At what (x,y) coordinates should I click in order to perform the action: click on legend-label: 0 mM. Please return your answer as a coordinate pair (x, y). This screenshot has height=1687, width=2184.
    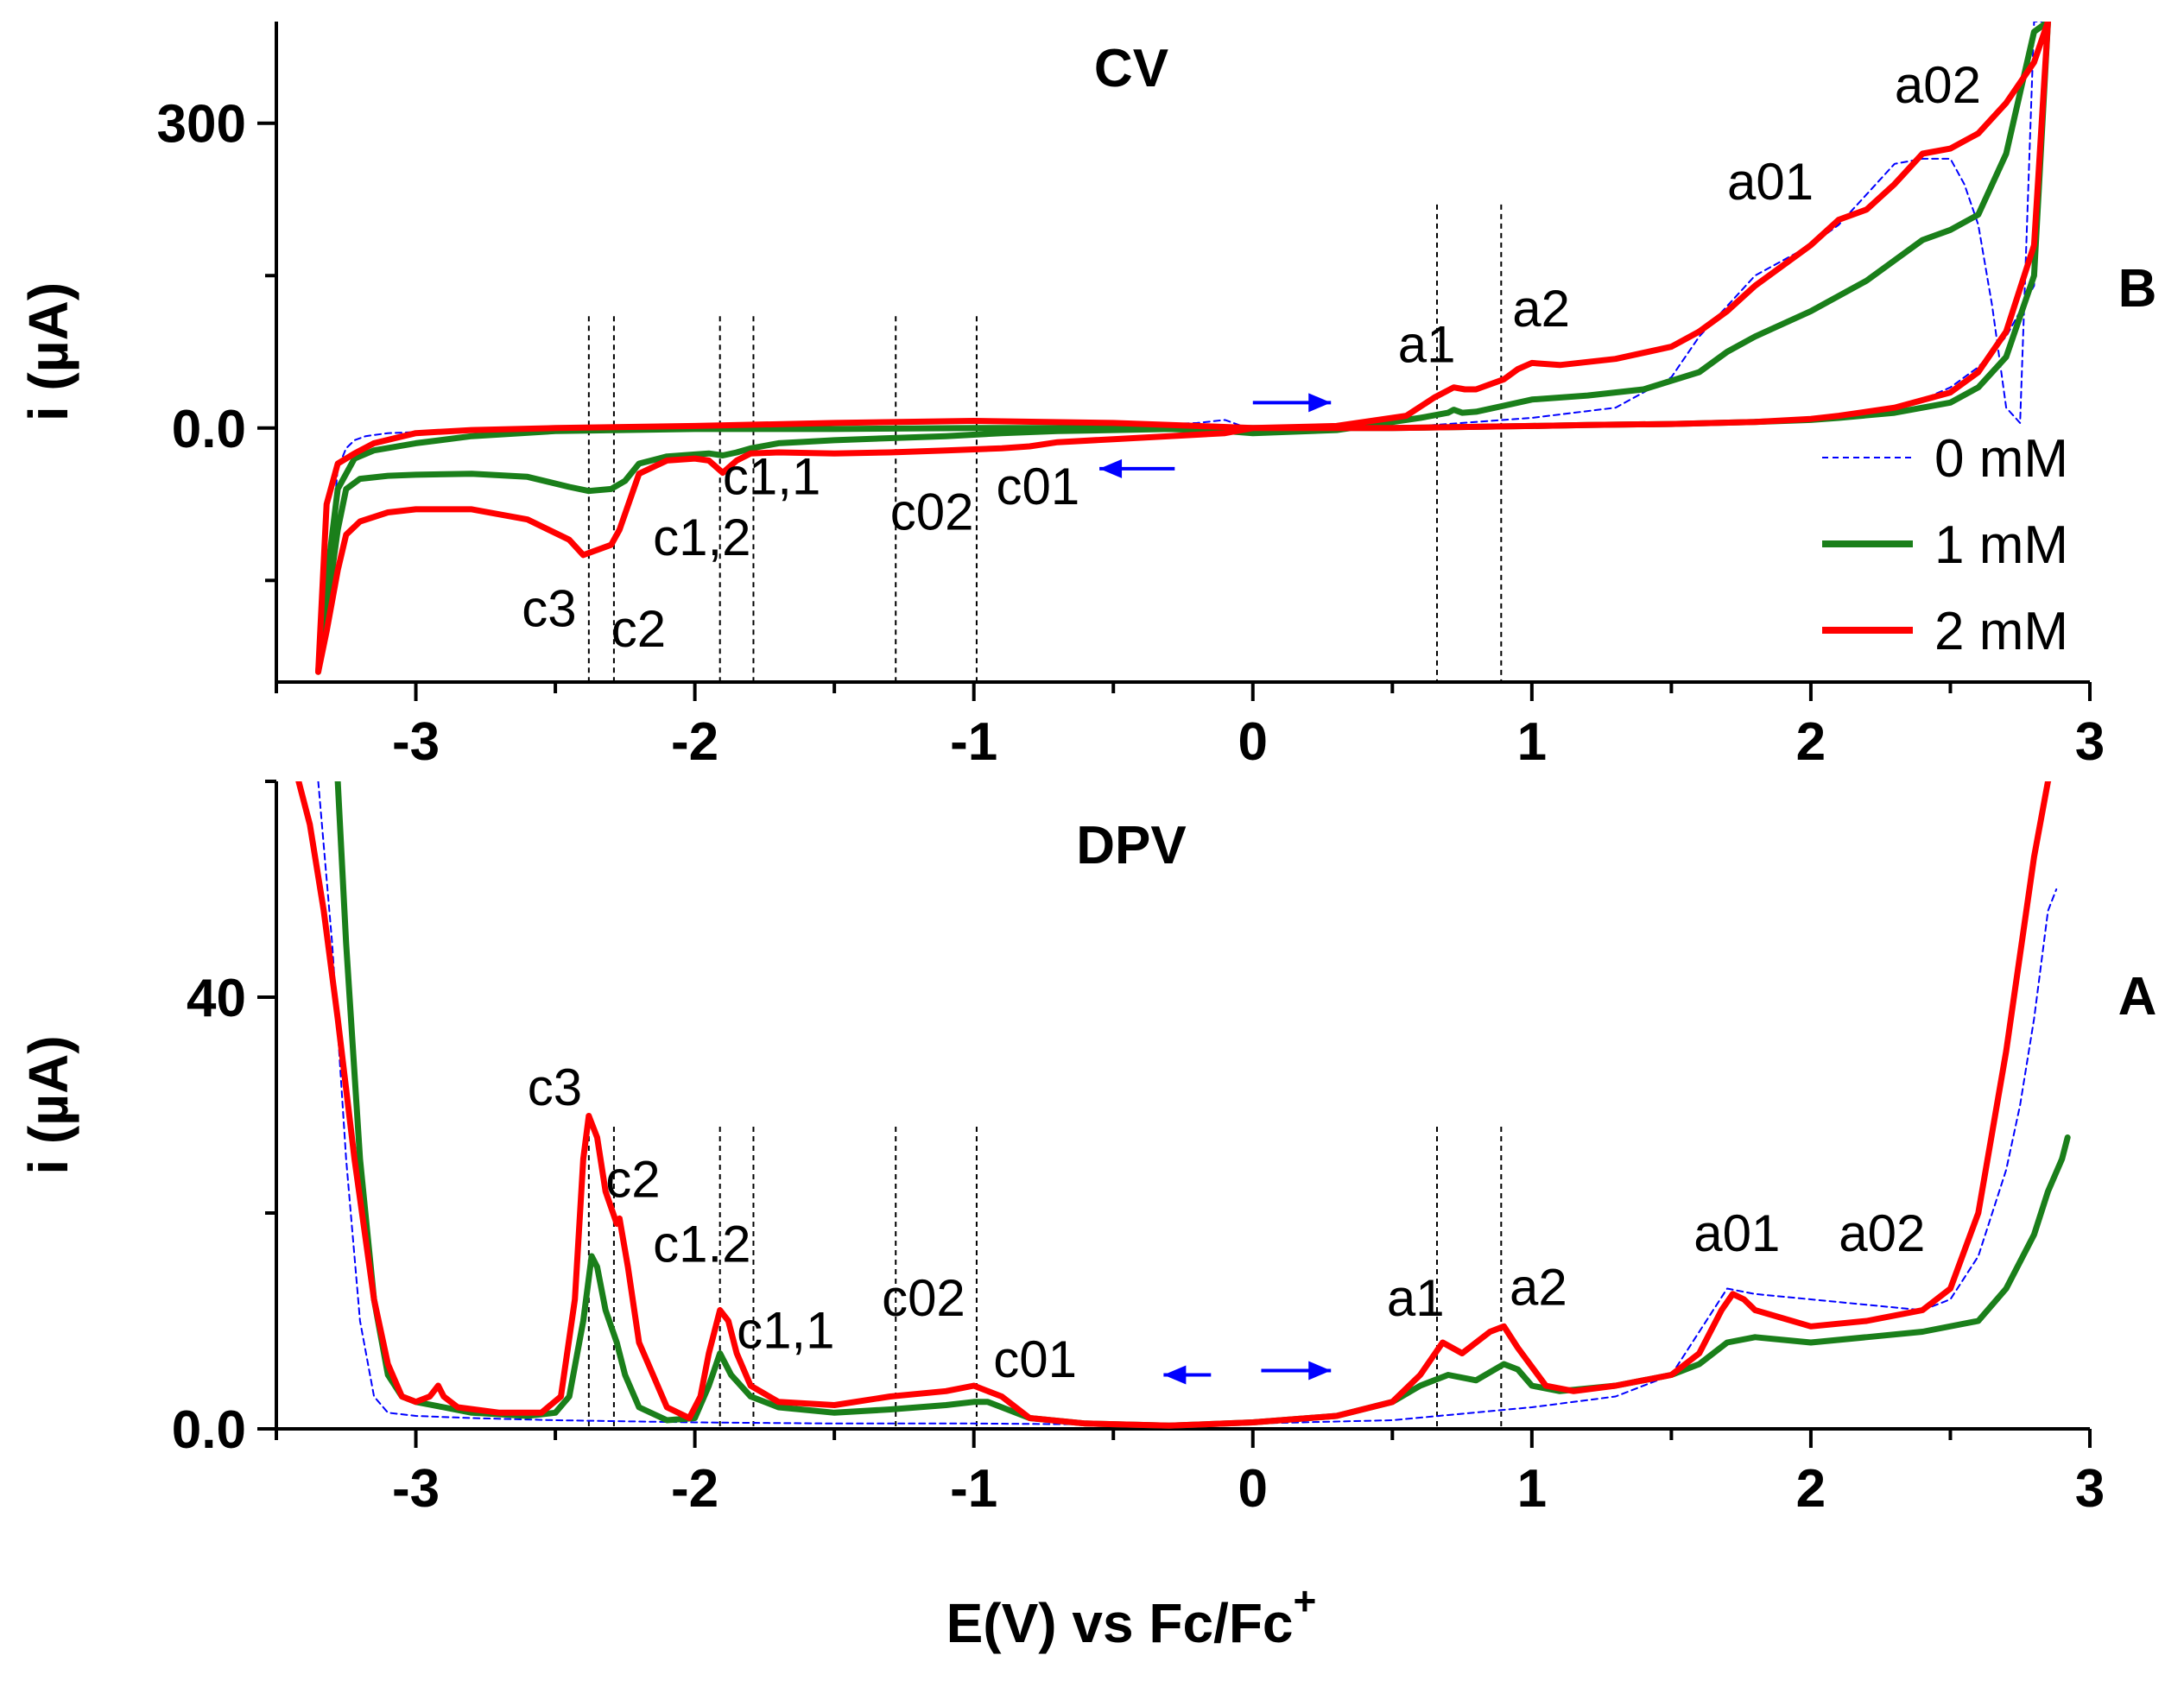
    Looking at the image, I should click on (2001, 459).